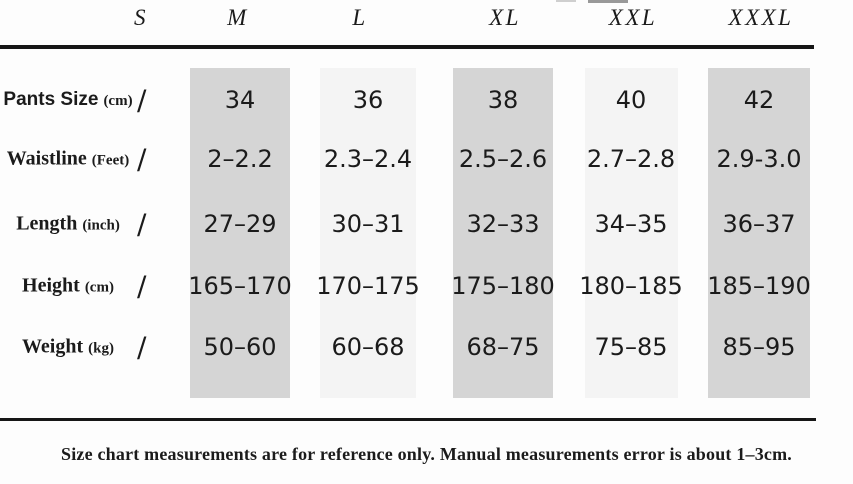 The image size is (853, 484). I want to click on column-stripe-xxxl, so click(759, 233).